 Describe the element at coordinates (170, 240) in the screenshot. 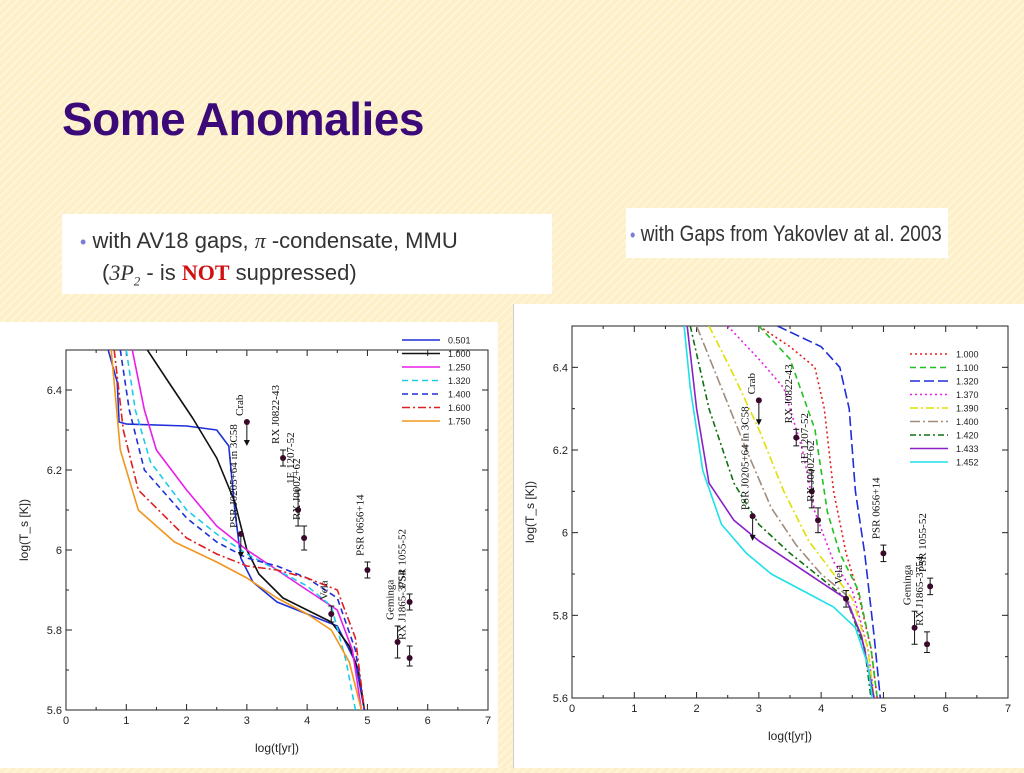

I see `caption-text: with AV18 gaps,` at that location.